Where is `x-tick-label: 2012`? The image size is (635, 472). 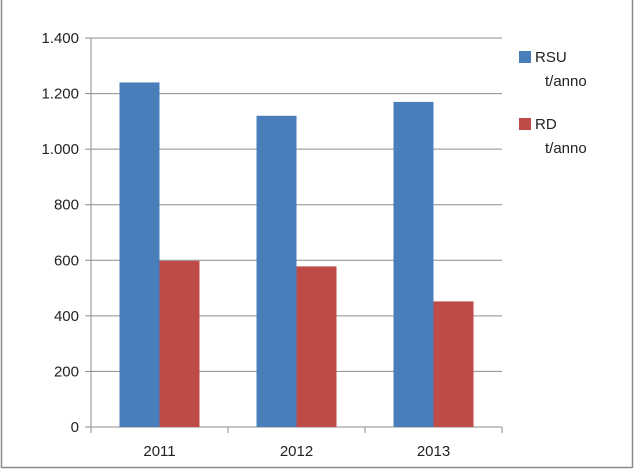
x-tick-label: 2012 is located at coordinates (296, 451).